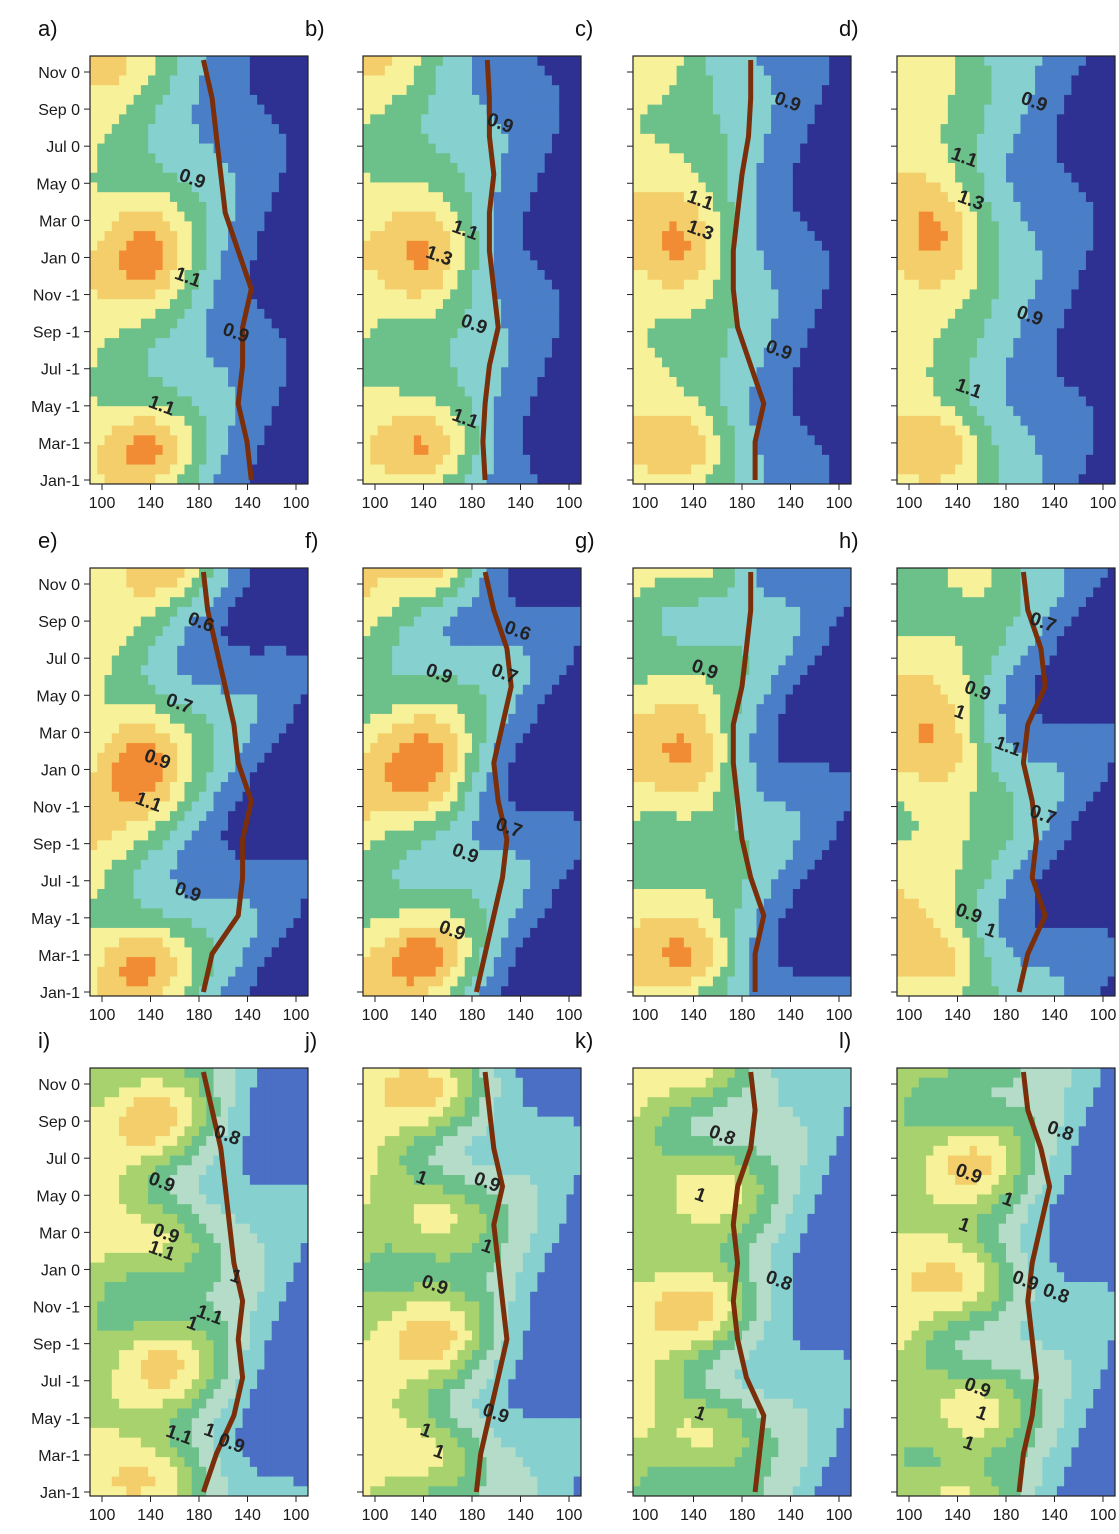 The width and height of the screenshot is (1119, 1534). What do you see at coordinates (44, 1040) in the screenshot?
I see `panel-title: i)` at bounding box center [44, 1040].